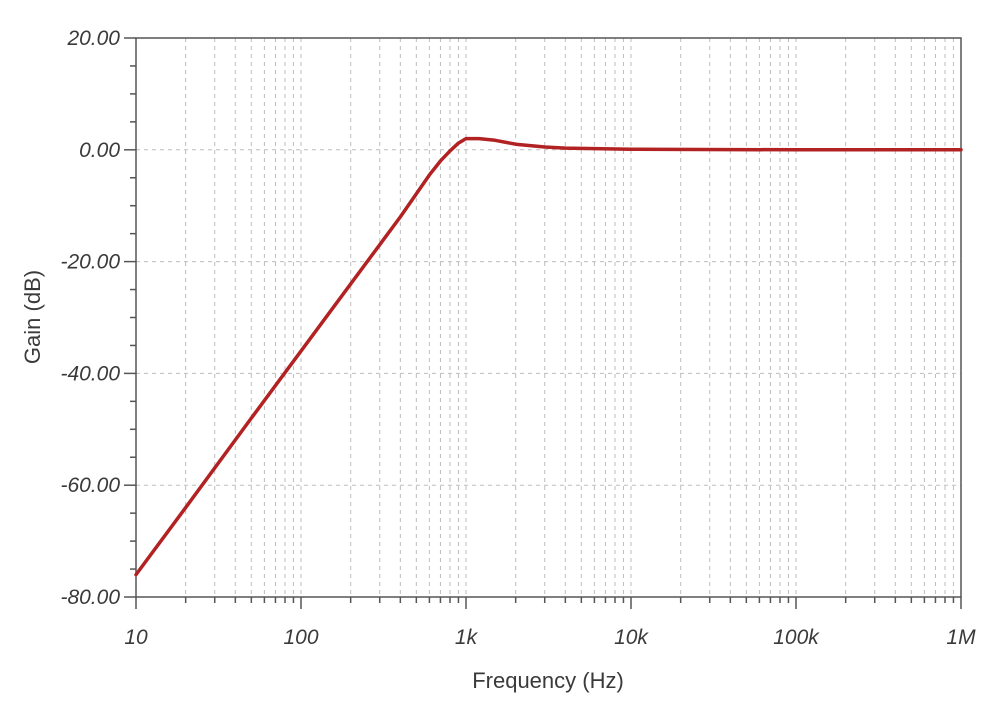 The width and height of the screenshot is (989, 704). Describe the element at coordinates (796, 637) in the screenshot. I see `x-tick-label: 100k` at that location.